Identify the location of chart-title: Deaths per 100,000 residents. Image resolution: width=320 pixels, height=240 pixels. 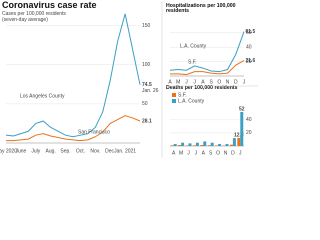
(202, 88).